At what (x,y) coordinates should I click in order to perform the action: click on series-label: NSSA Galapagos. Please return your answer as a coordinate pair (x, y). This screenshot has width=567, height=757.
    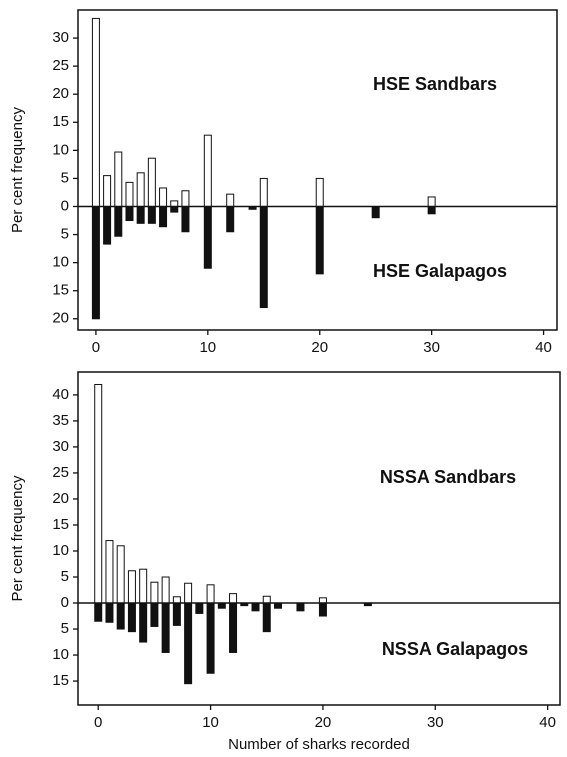
    Looking at the image, I should click on (455, 649).